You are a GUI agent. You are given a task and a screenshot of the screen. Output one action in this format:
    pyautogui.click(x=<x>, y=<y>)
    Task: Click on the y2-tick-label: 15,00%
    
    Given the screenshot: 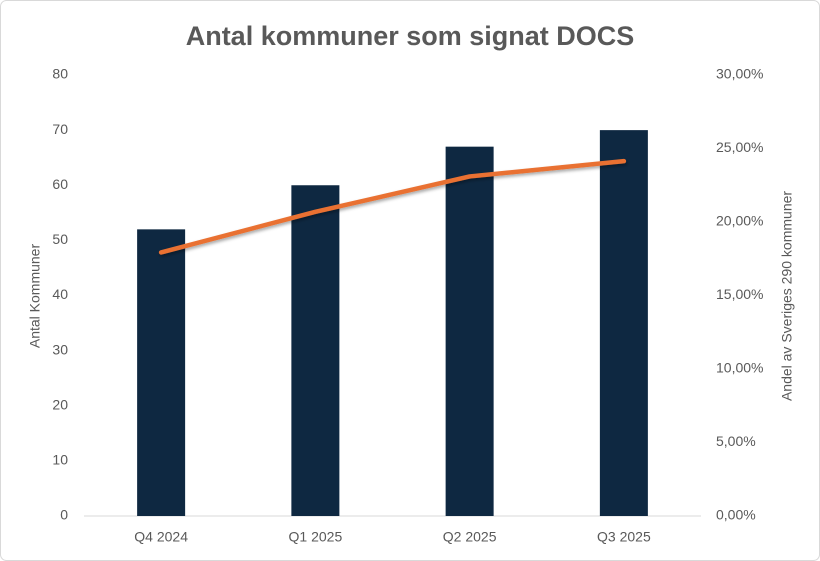 What is the action you would take?
    pyautogui.click(x=739, y=294)
    